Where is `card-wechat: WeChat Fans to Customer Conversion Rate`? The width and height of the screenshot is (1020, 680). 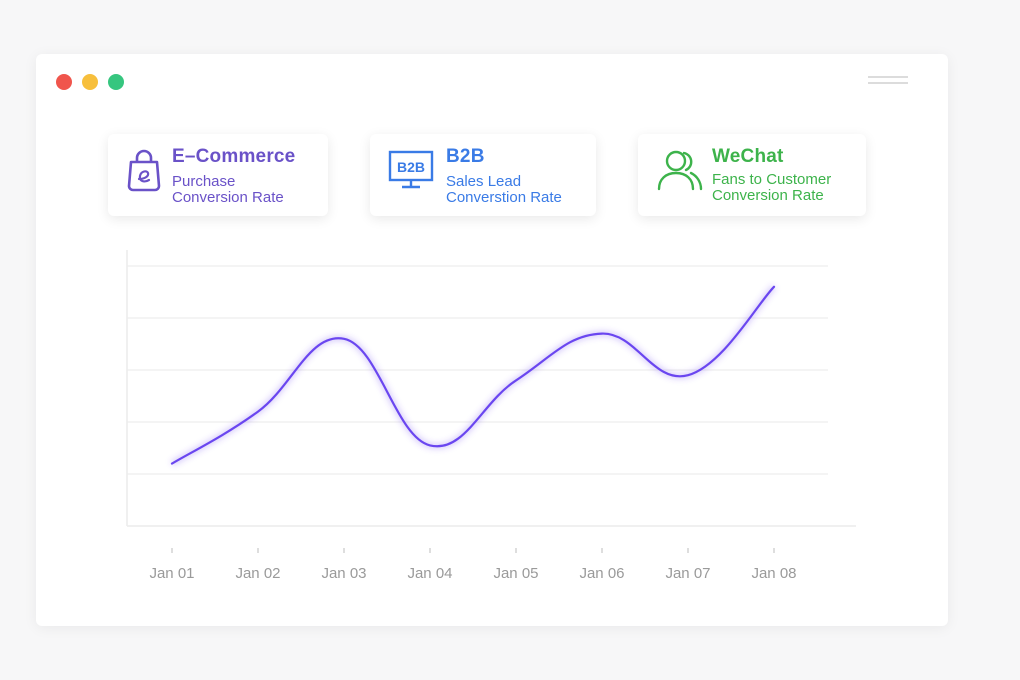
card-wechat: WeChat Fans to Customer Conversion Rate is located at coordinates (752, 175).